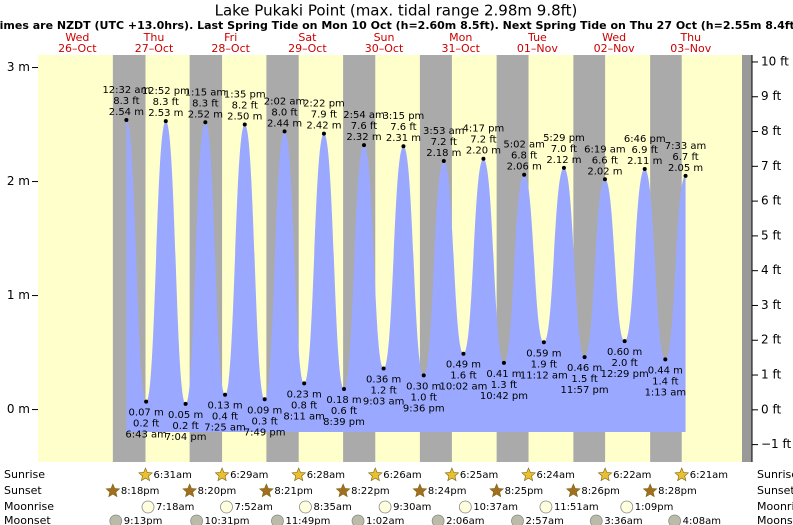 This screenshot has width=793, height=525. Describe the element at coordinates (383, 380) in the screenshot. I see `tide-label: 0.36 m` at that location.